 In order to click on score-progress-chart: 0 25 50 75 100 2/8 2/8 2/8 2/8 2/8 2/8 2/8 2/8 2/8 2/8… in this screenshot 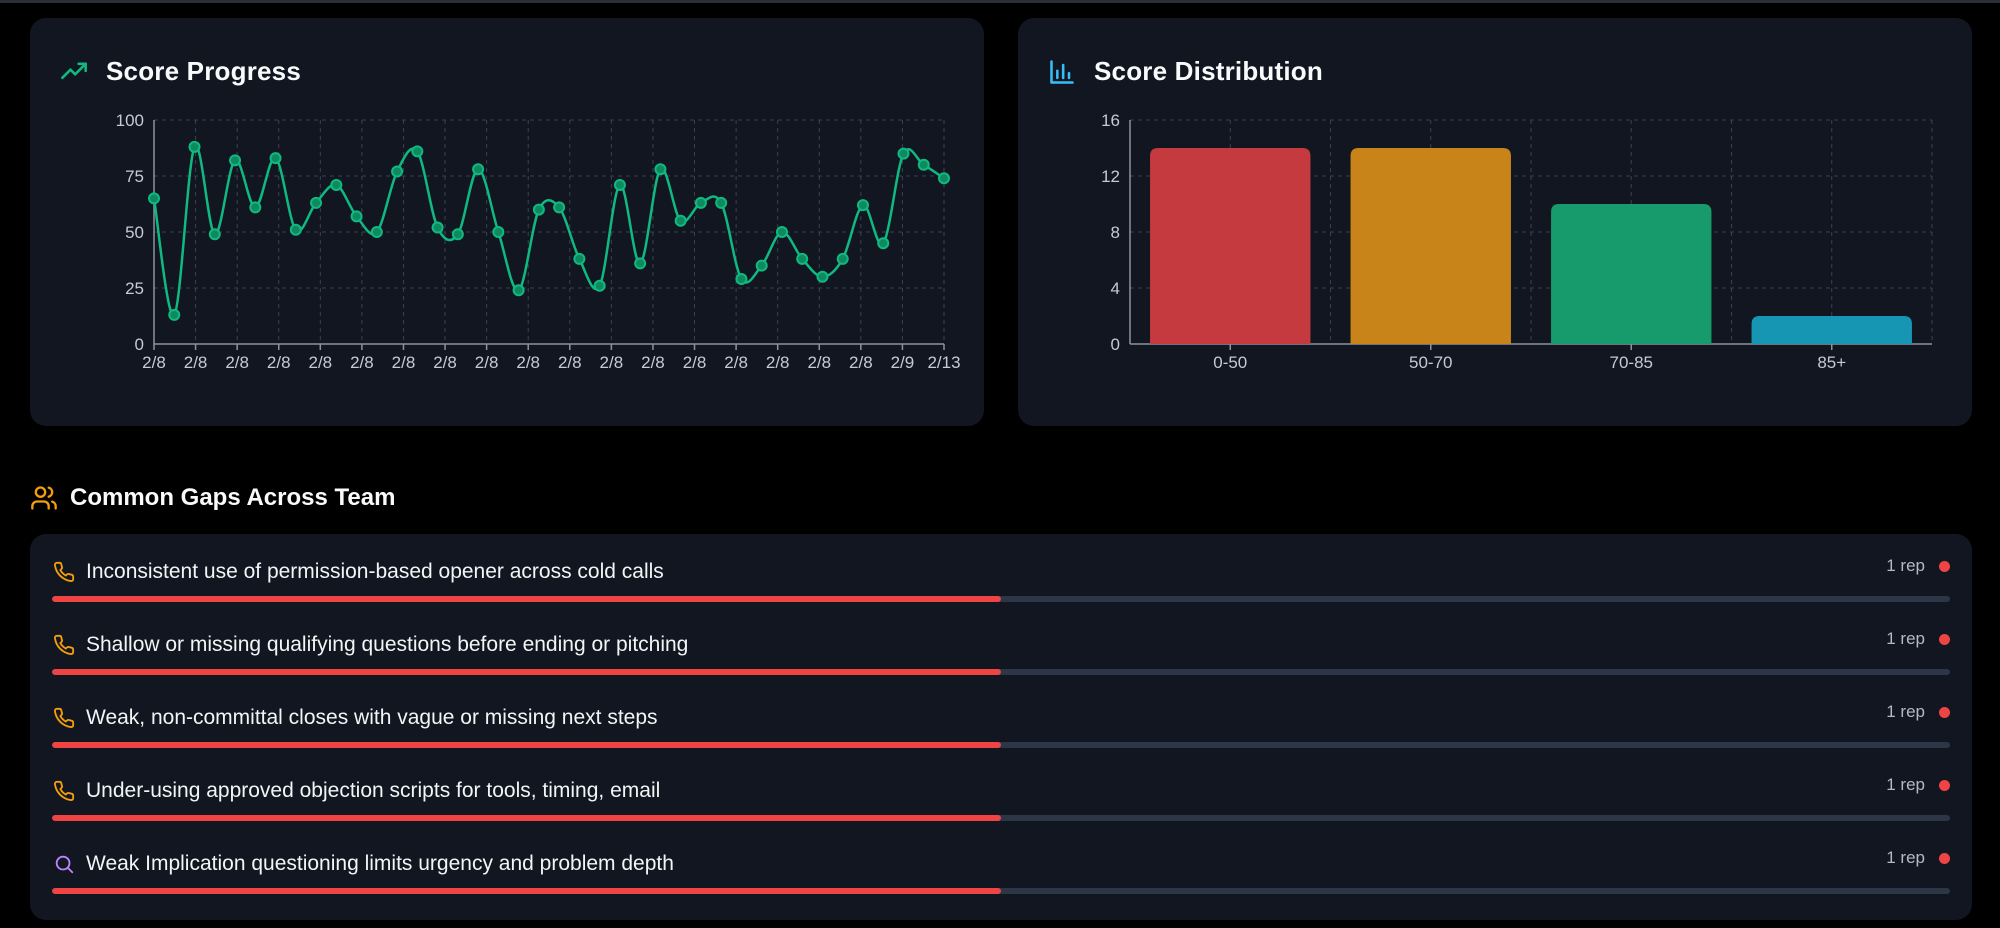, I will do `click(538, 241)`.